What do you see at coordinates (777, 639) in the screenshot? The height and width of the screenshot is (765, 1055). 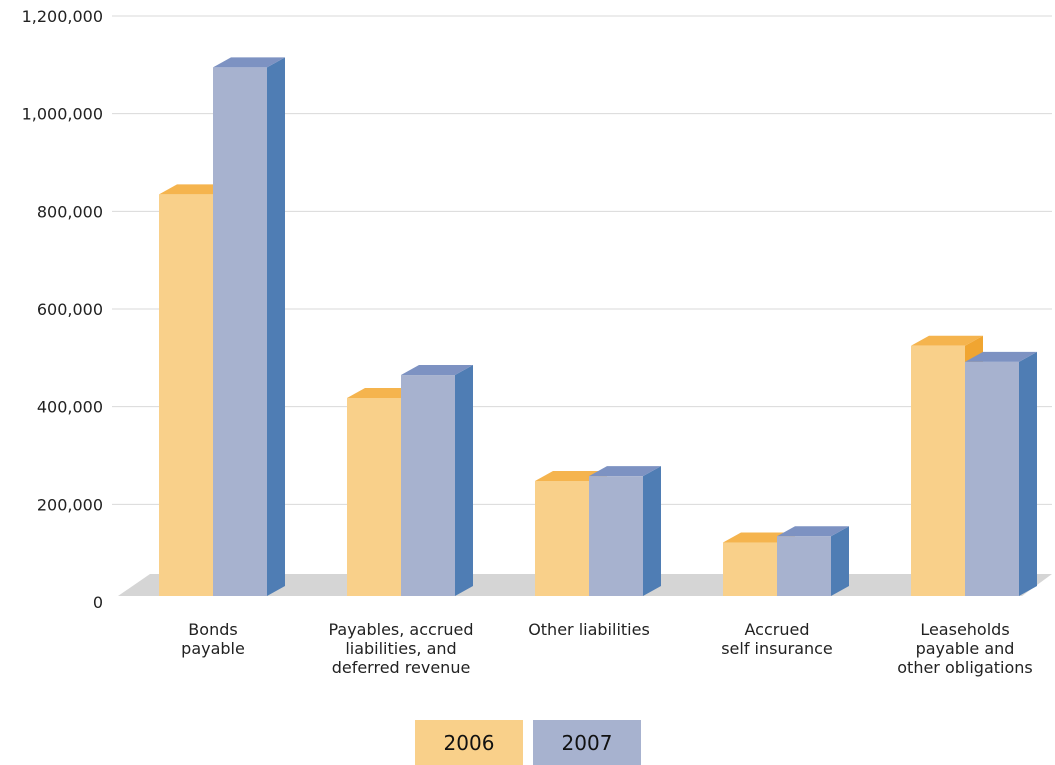 I see `category-label: Accrued self insurance` at bounding box center [777, 639].